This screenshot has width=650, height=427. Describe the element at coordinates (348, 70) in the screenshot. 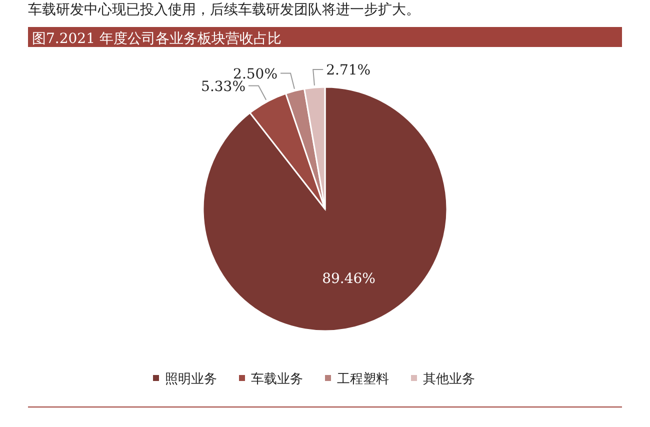

I see `data-label: 2.71%` at that location.